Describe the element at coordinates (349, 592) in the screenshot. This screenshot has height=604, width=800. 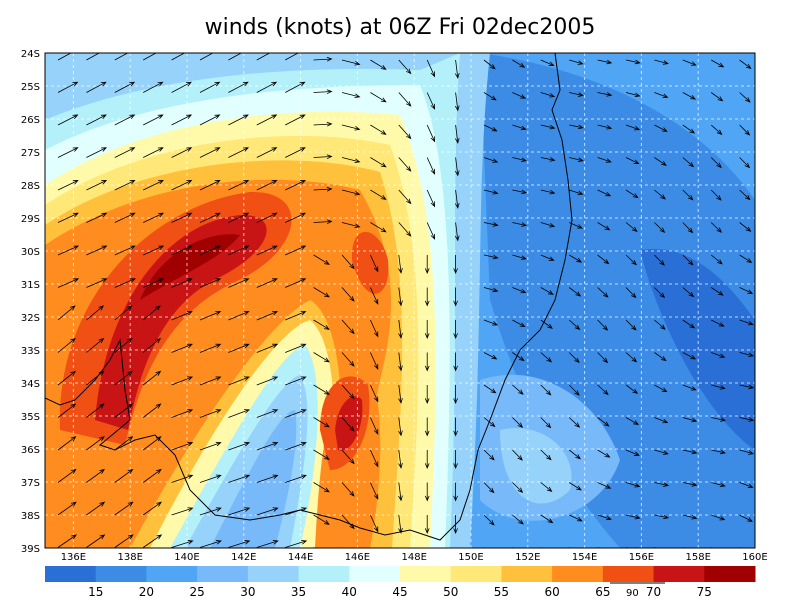
I see `colorbar-label: 40` at that location.